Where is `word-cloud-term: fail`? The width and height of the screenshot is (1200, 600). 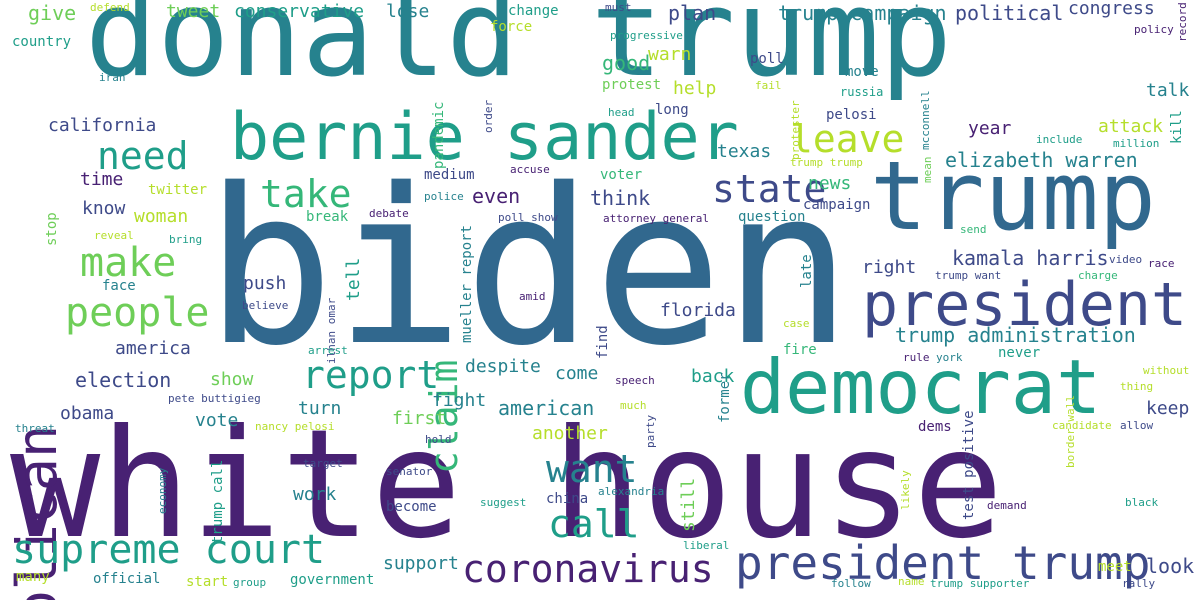 word-cloud-term: fail is located at coordinates (768, 85).